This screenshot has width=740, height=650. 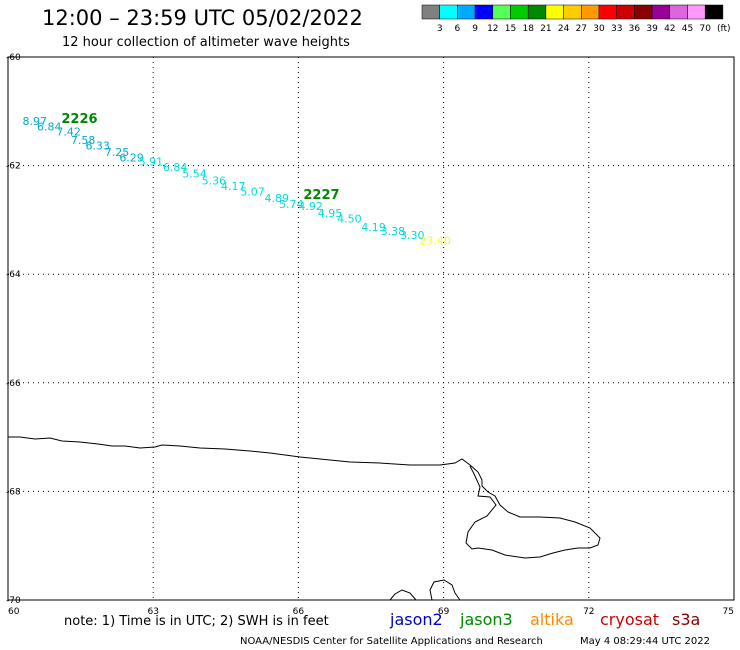 What do you see at coordinates (151, 162) in the screenshot?
I see `wave-height-value: 5.91` at bounding box center [151, 162].